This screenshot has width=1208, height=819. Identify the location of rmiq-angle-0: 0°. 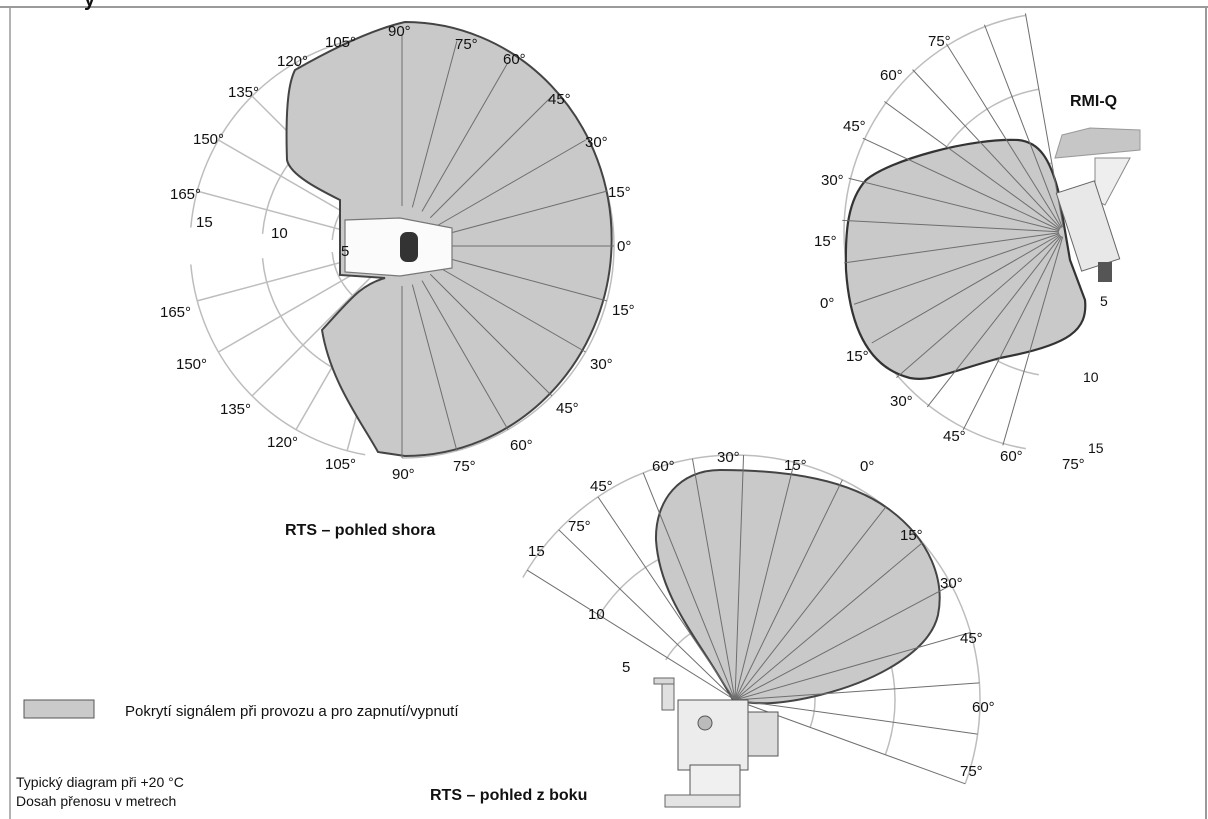
(827, 303).